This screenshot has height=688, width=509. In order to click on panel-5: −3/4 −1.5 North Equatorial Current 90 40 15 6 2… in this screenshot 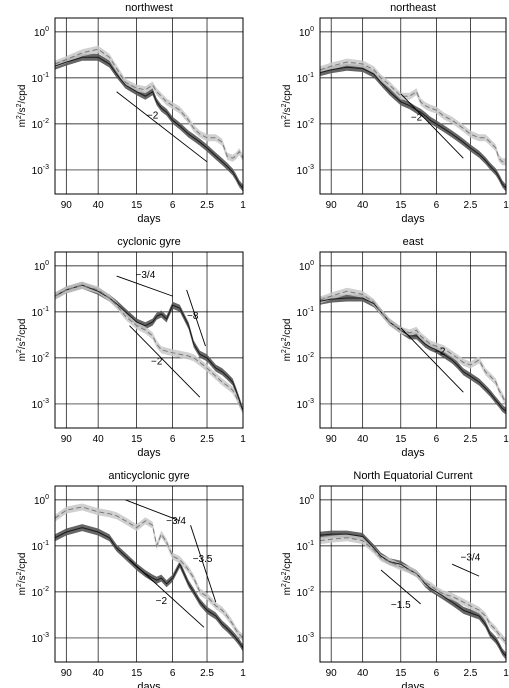, I will do `click(395, 579)`.